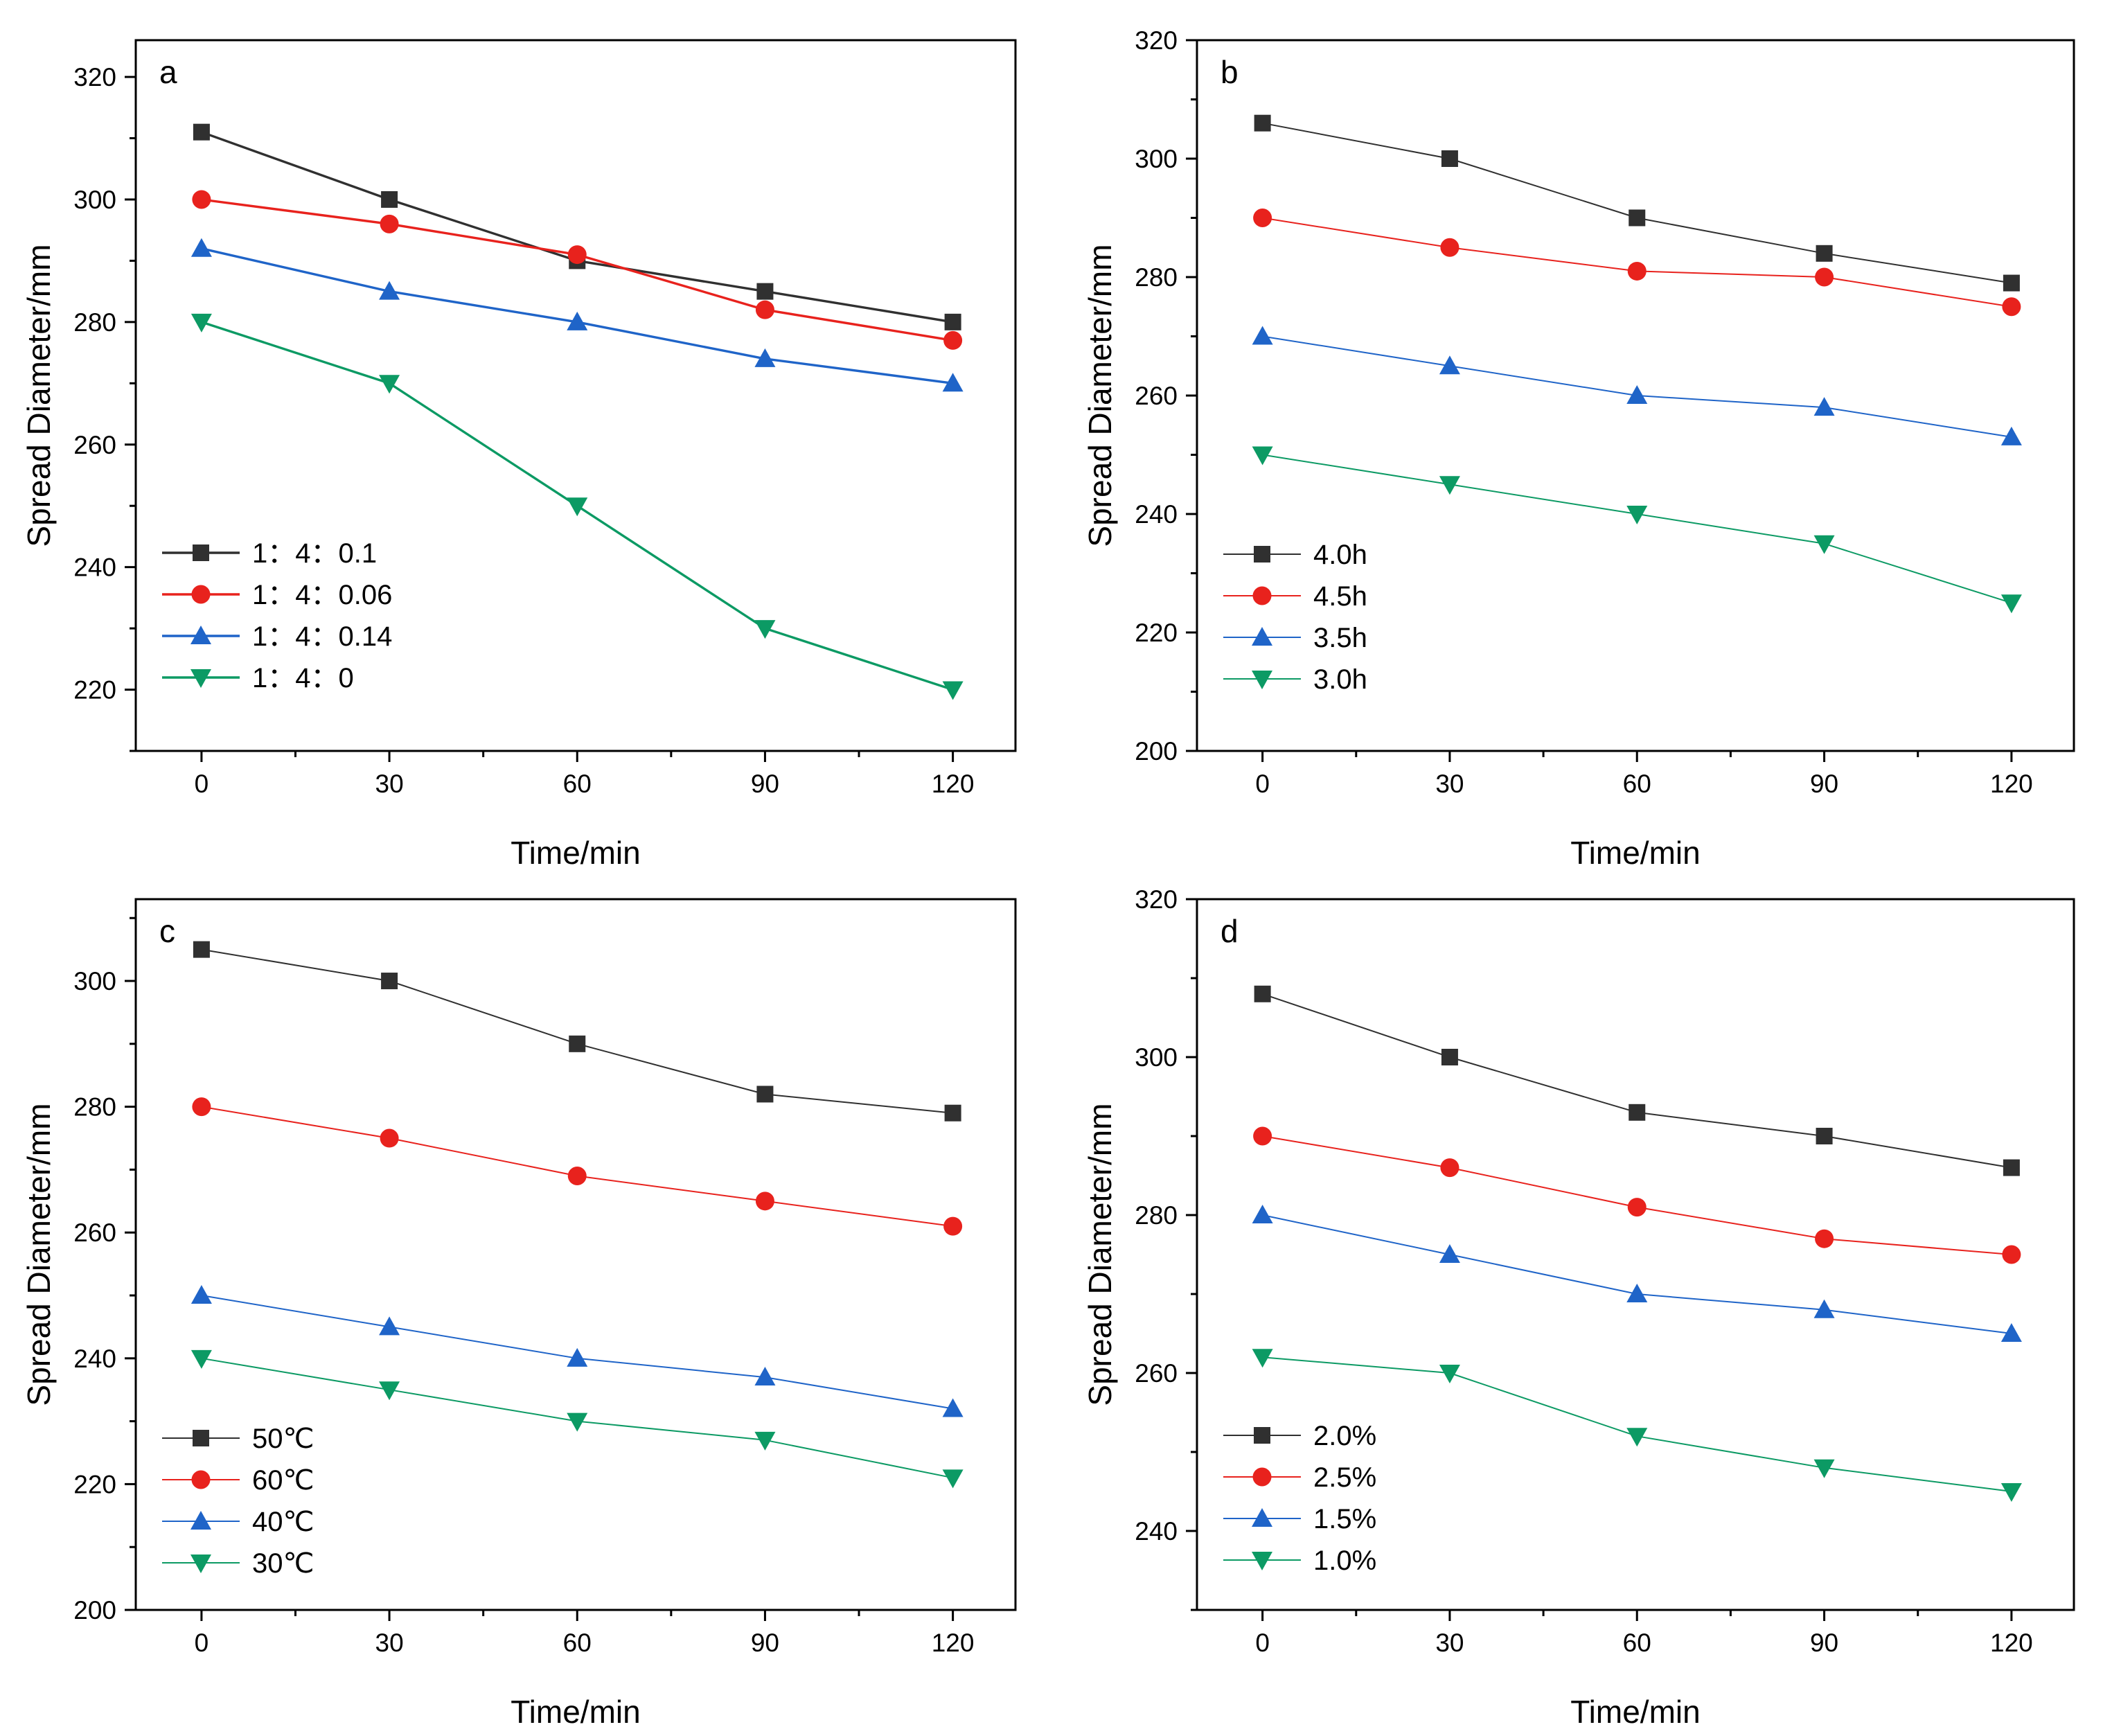 The image size is (2103, 1736). Describe the element at coordinates (1156, 278) in the screenshot. I see `y-tick-label: 280` at that location.